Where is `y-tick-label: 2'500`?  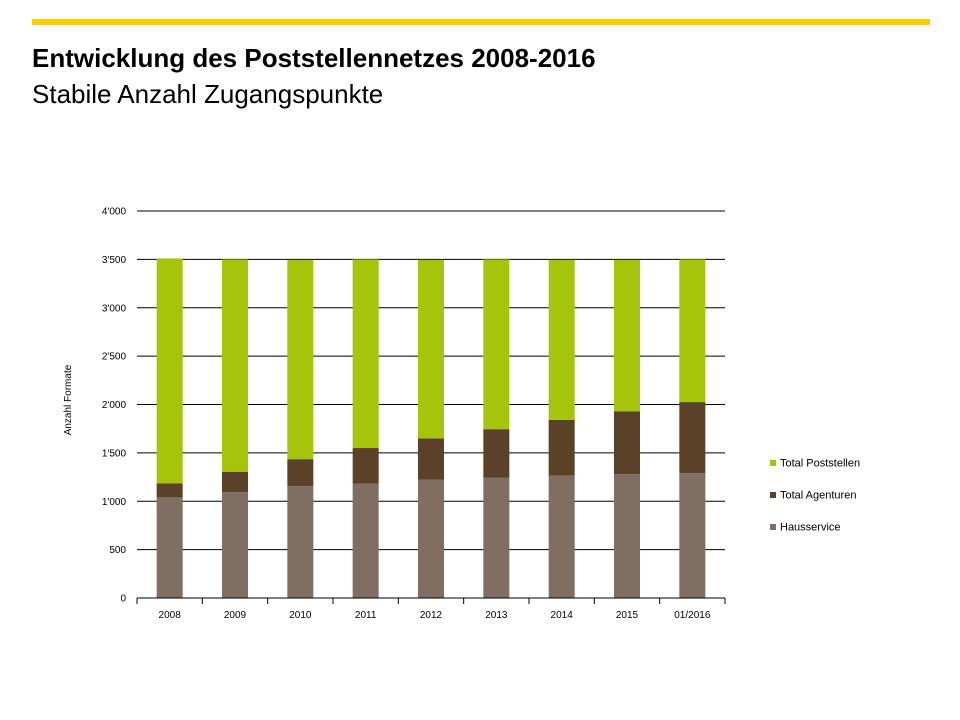 y-tick-label: 2'500 is located at coordinates (114, 357).